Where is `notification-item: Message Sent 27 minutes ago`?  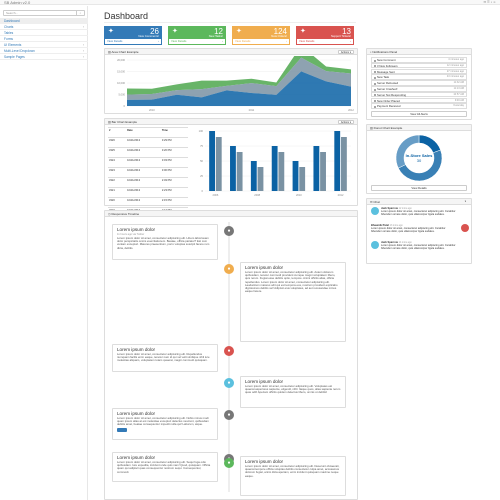
notification-item: Message Sent 27 minutes ago is located at coordinates (419, 71).